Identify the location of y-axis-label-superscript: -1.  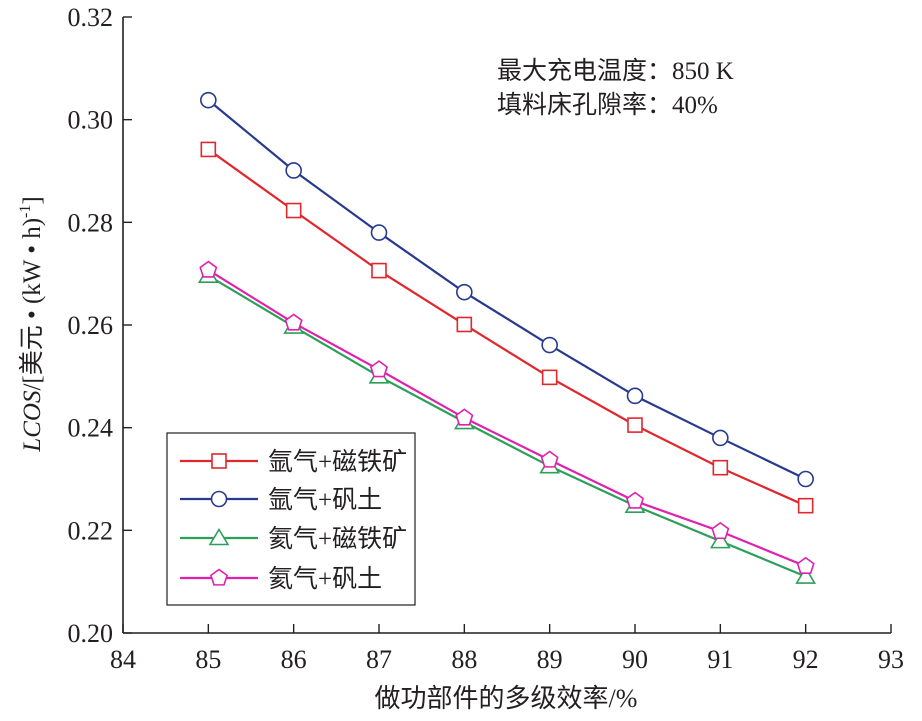
(25, 211).